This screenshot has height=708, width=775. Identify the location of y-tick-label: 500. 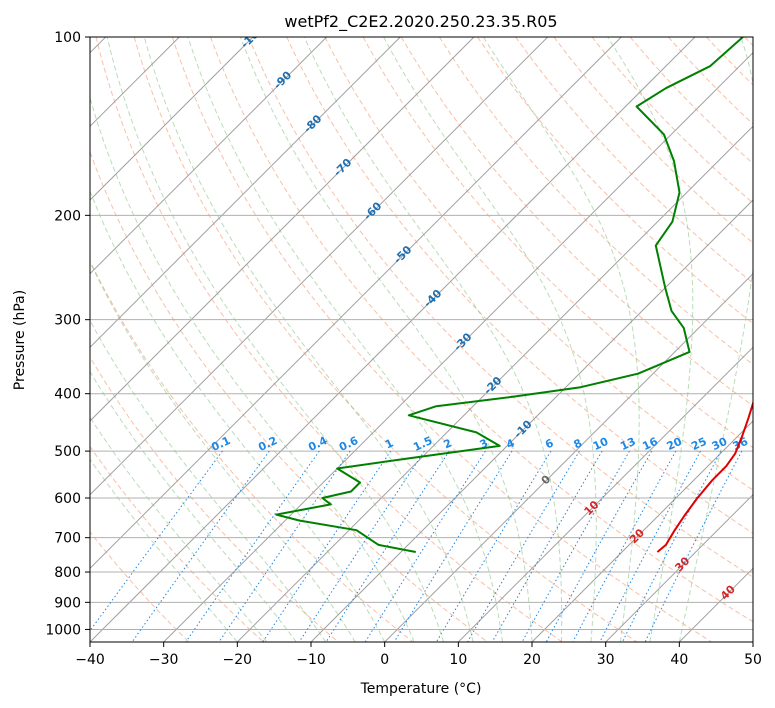
(67, 452).